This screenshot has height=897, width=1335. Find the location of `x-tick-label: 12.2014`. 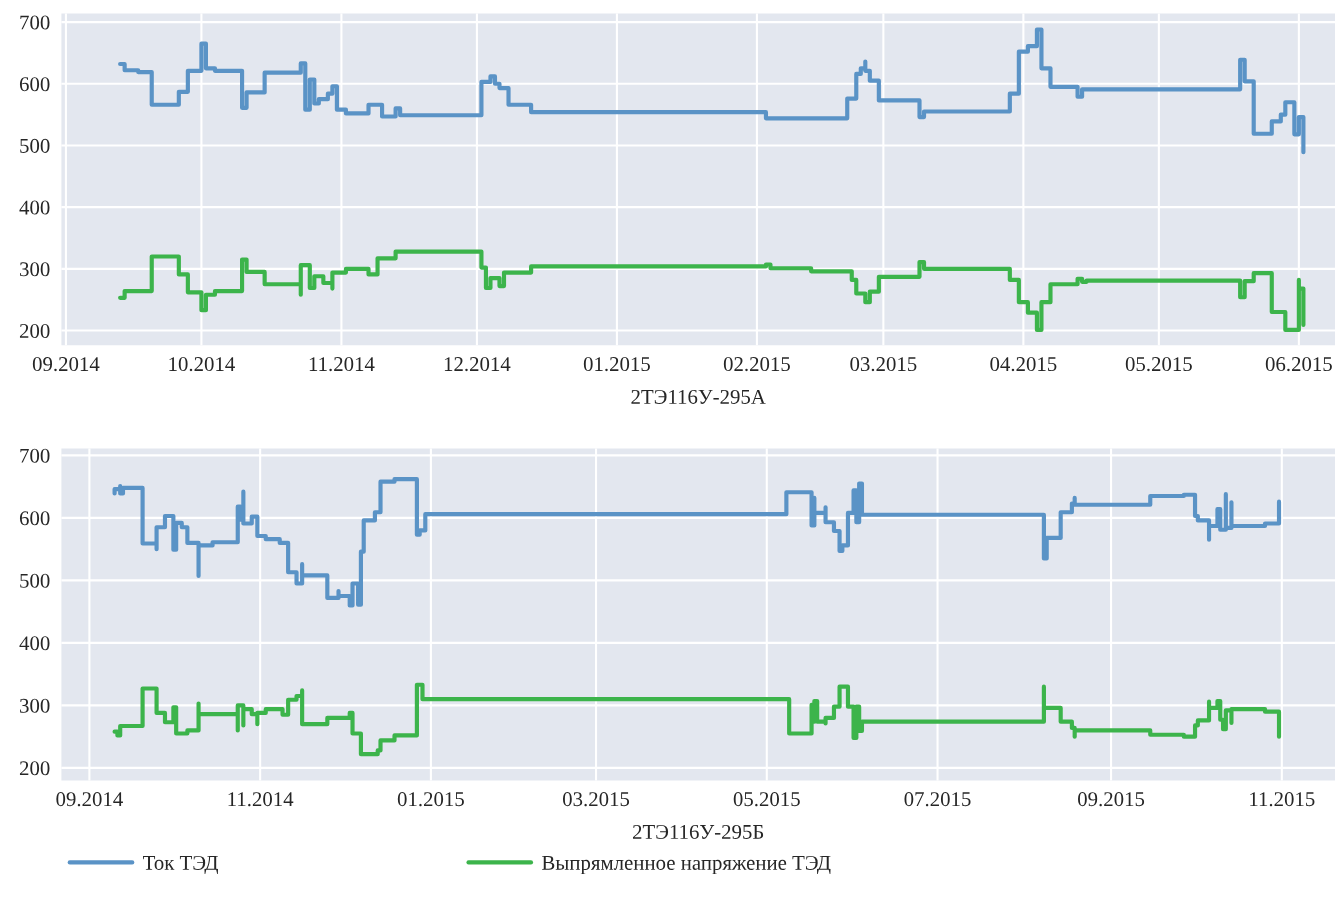

x-tick-label: 12.2014 is located at coordinates (477, 364).